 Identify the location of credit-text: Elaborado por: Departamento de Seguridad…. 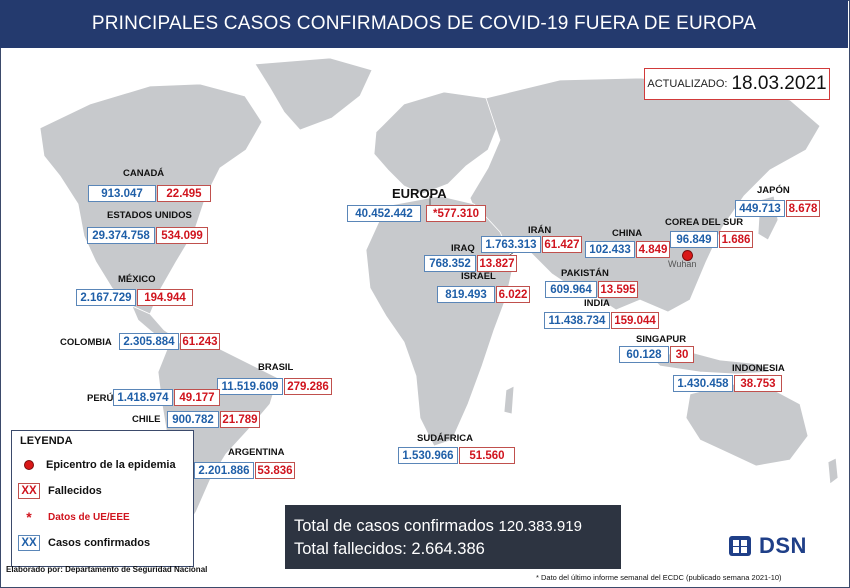
(107, 569).